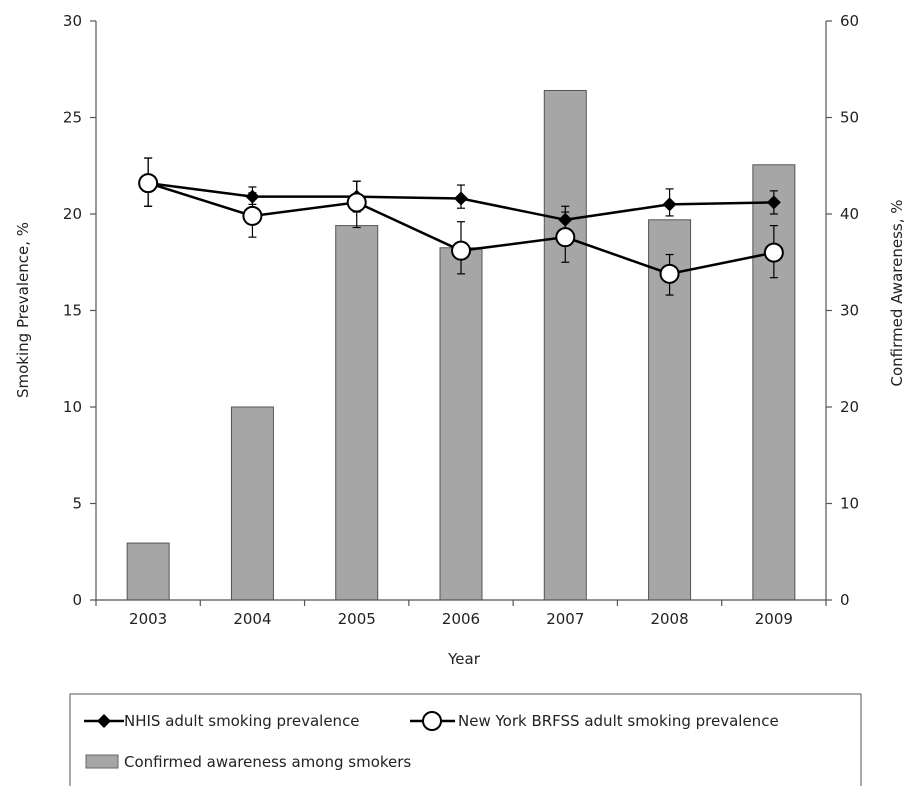 This screenshot has height=786, width=907. I want to click on bar-2003, so click(148, 571).